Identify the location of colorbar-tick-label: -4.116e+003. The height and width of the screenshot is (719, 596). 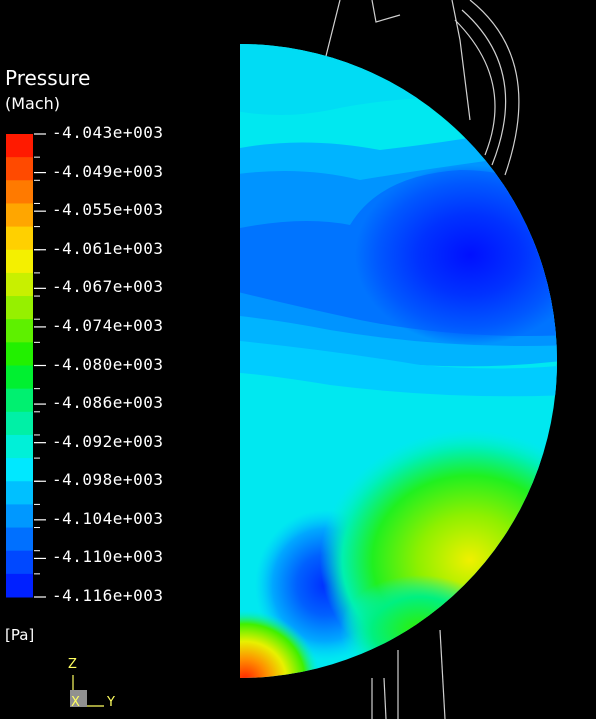
(108, 595).